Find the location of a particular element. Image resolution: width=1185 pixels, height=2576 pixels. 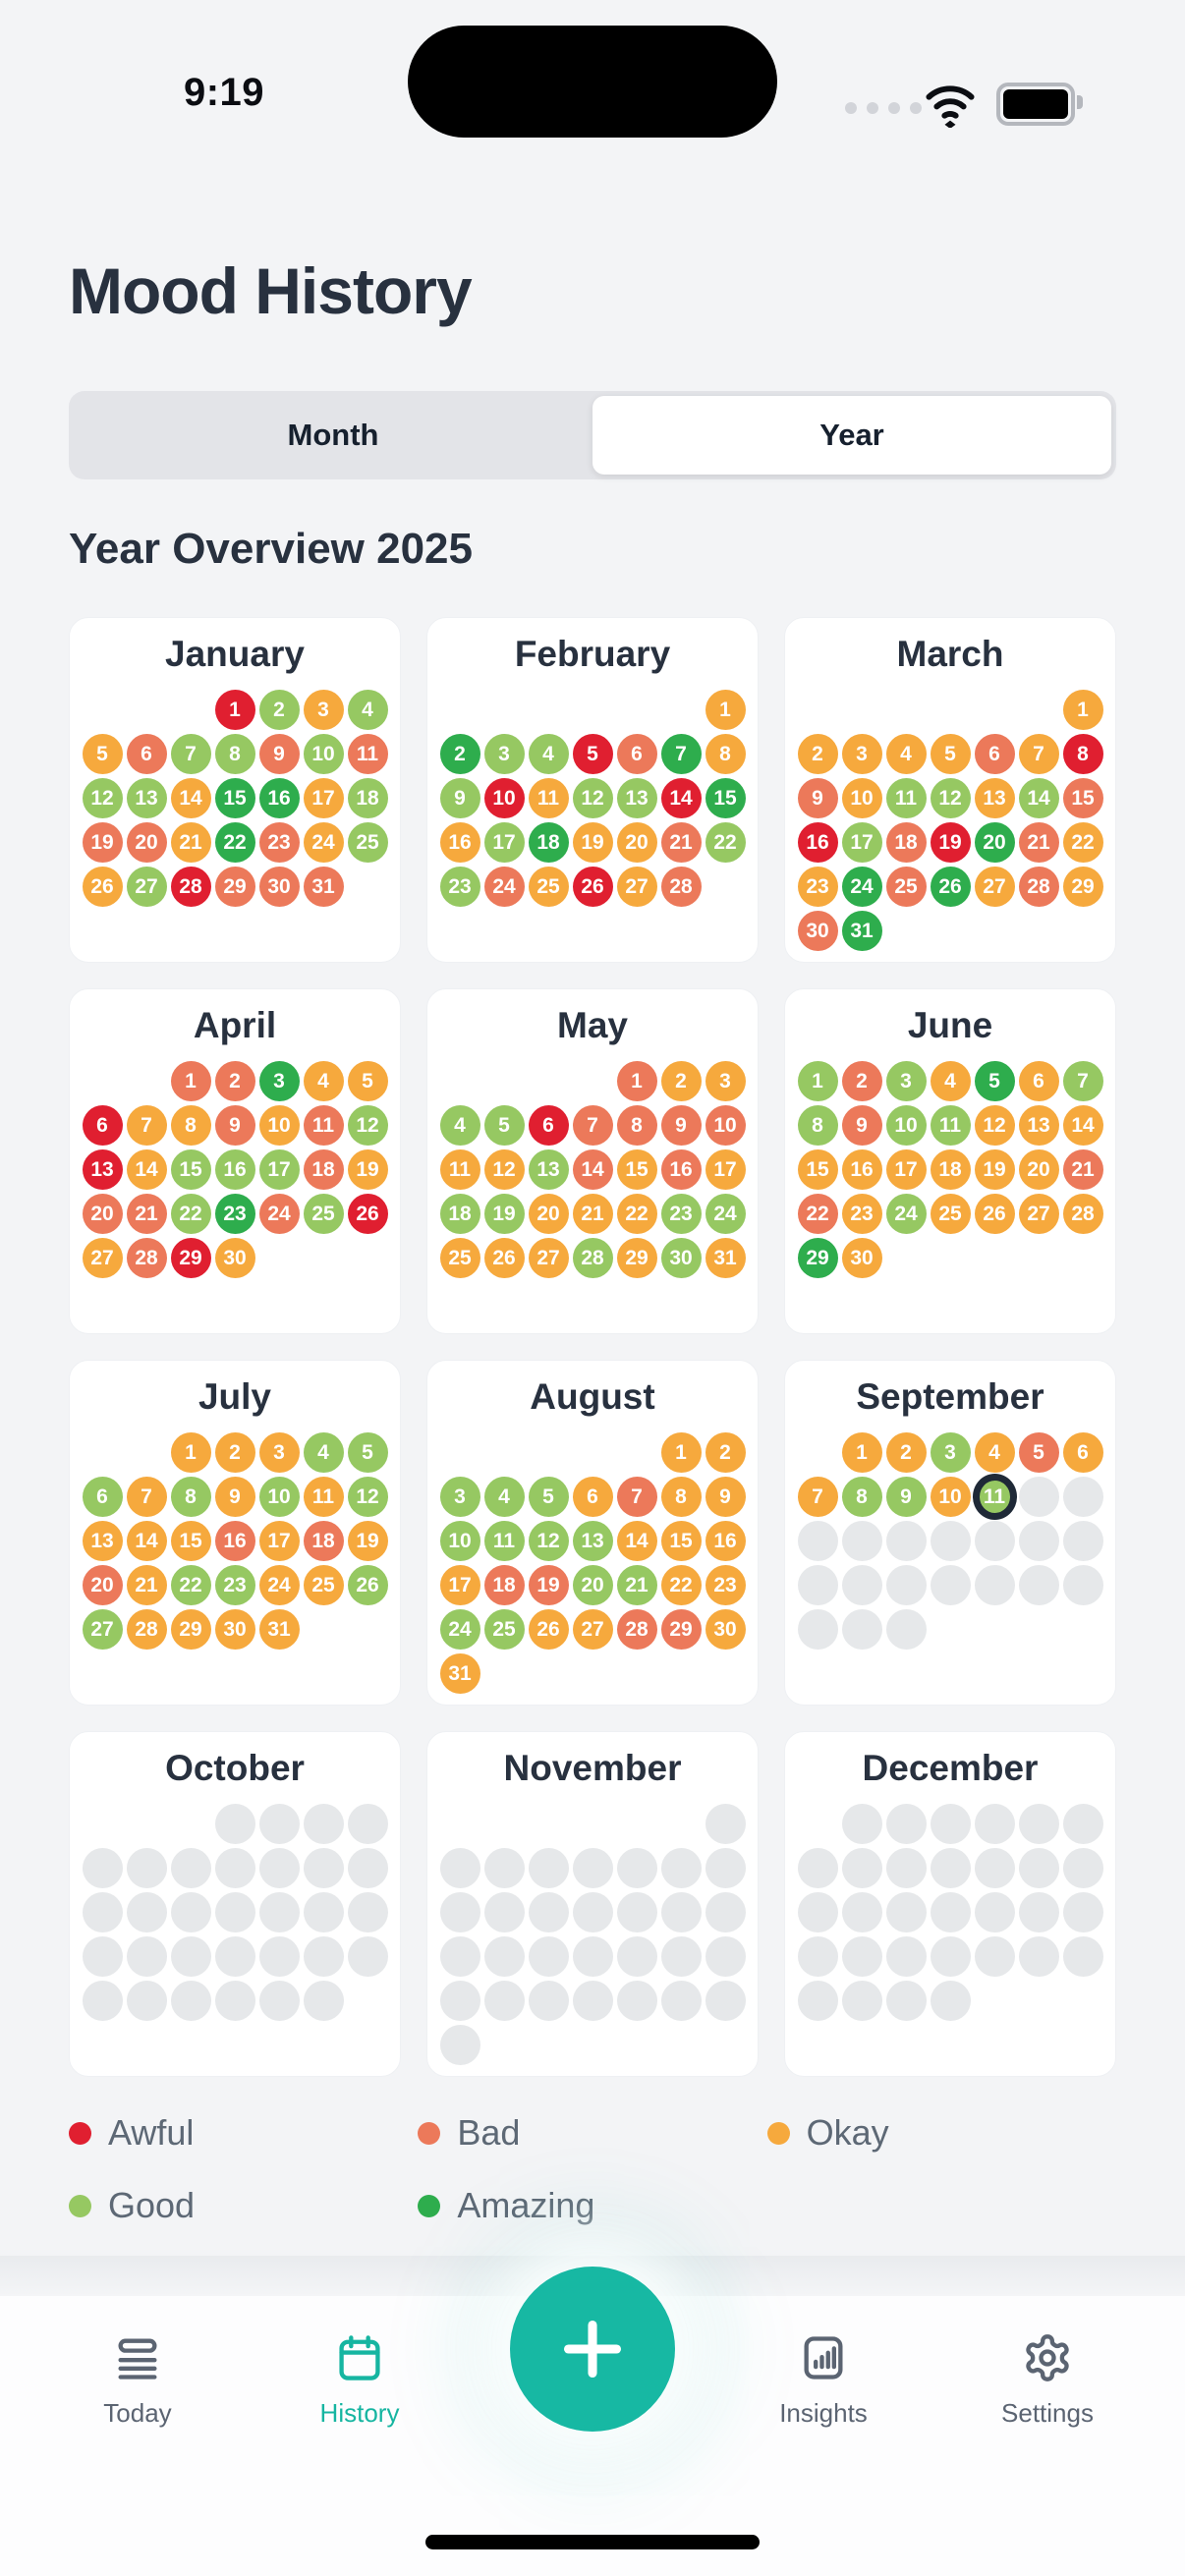

day-march-2-okay: 2 is located at coordinates (817, 754).